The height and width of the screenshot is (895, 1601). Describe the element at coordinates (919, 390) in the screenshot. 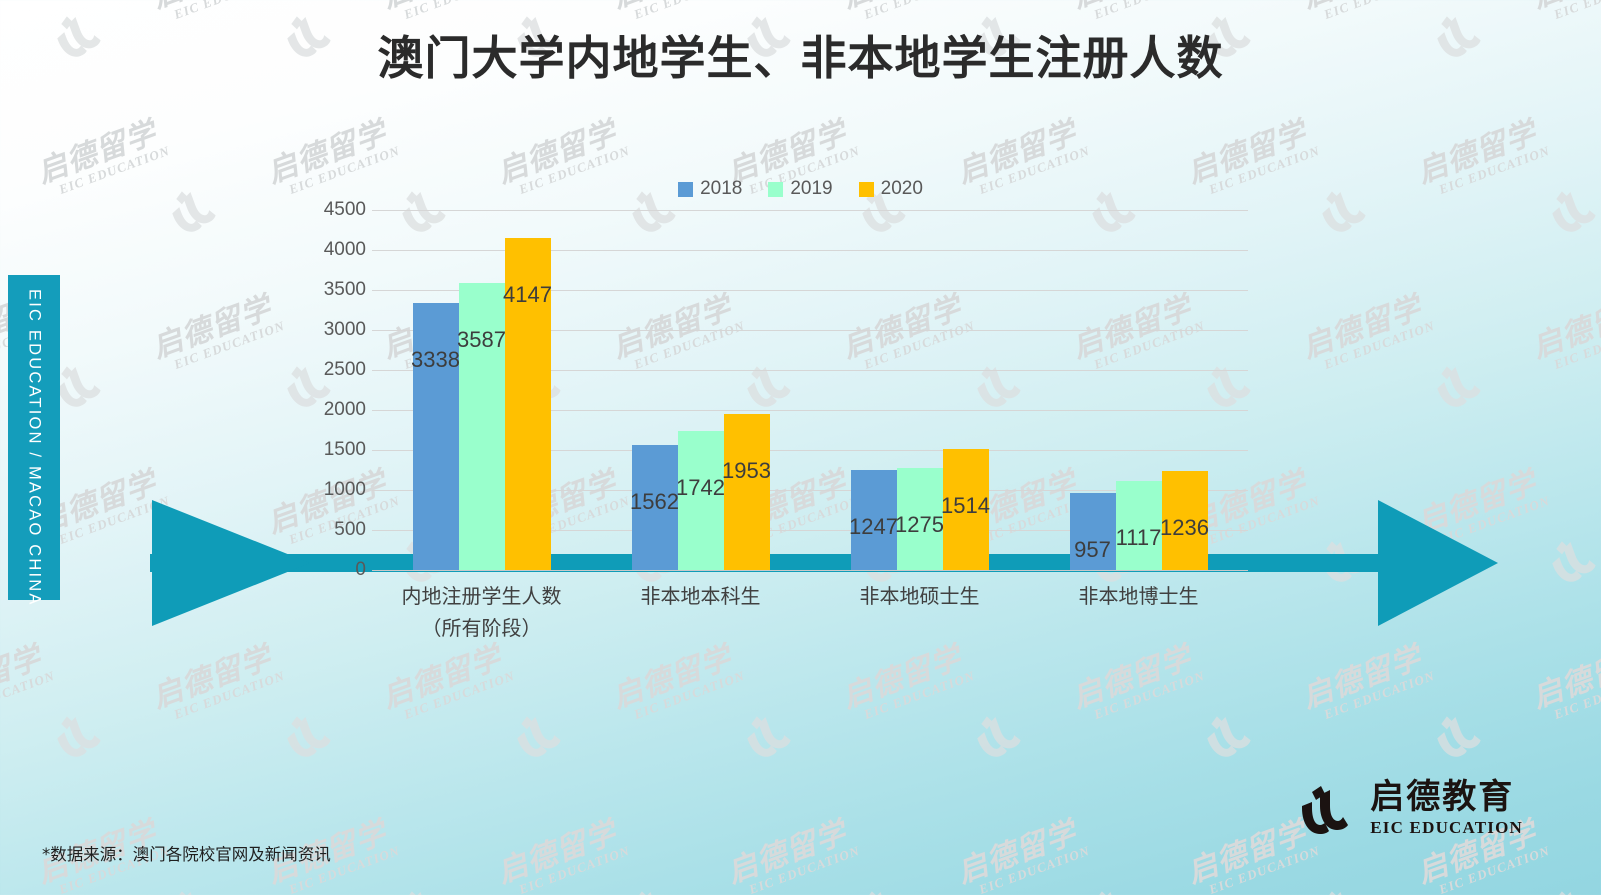

I see `bar-group: 1247 1275 1514` at that location.